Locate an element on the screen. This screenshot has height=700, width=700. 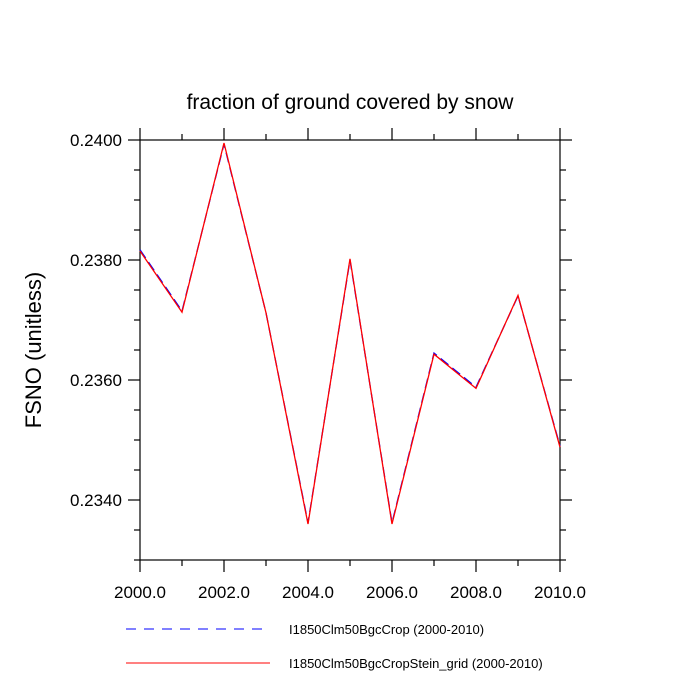
y-tick-label: 0.2340 is located at coordinates (96, 500).